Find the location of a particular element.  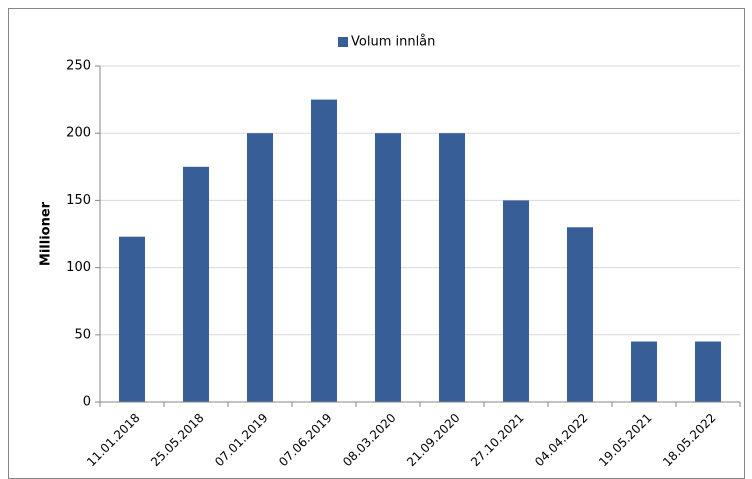

x-tick-label: 07.01.2019 is located at coordinates (241, 440).